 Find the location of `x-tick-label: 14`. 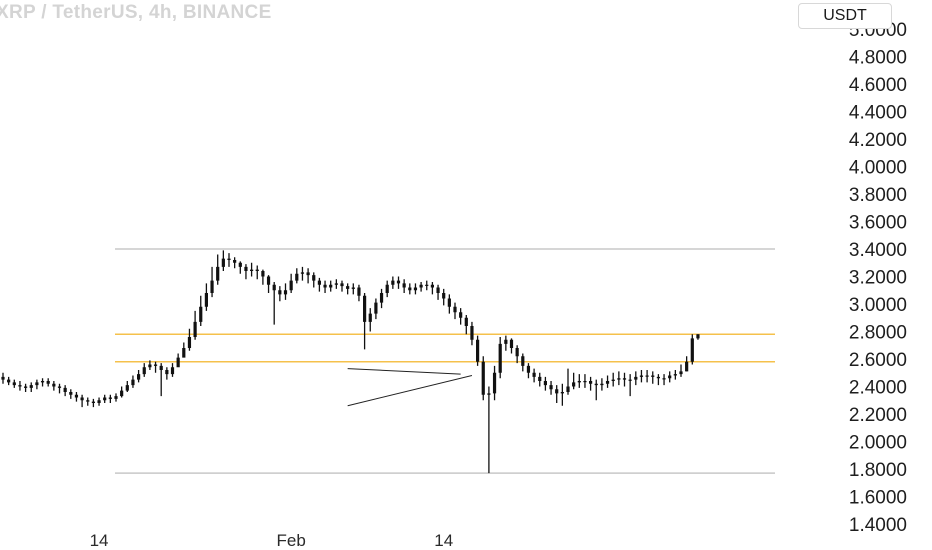

x-tick-label: 14 is located at coordinates (443, 540).